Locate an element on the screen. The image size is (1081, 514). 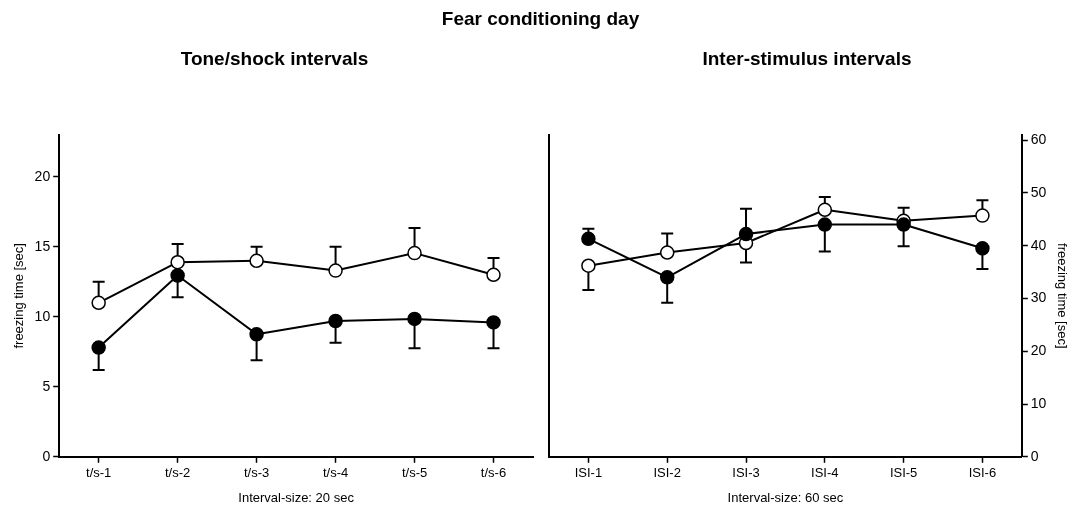
x-tick-label: ISI-4 is located at coordinates (825, 473).